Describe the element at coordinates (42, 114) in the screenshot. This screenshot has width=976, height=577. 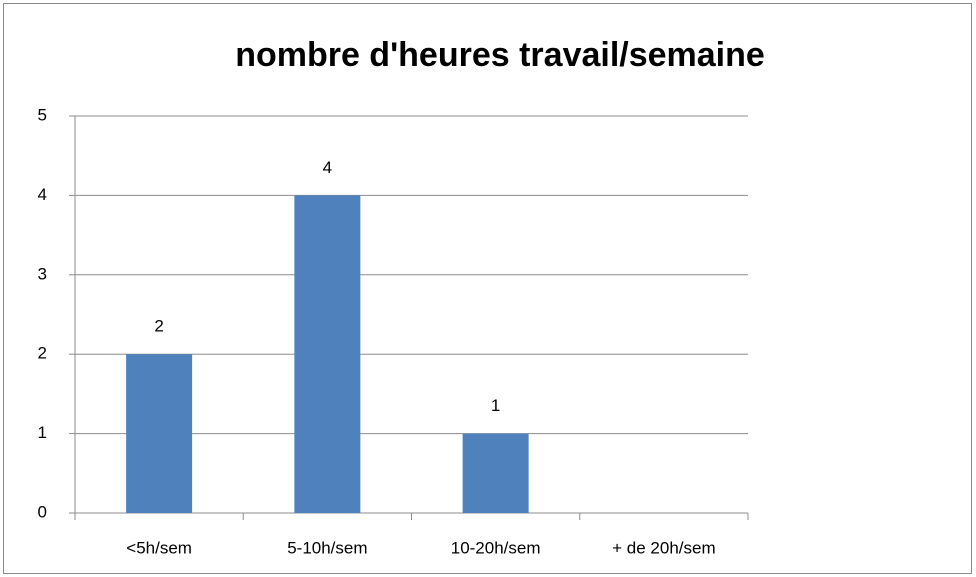
I see `y-tick-label: 5` at that location.